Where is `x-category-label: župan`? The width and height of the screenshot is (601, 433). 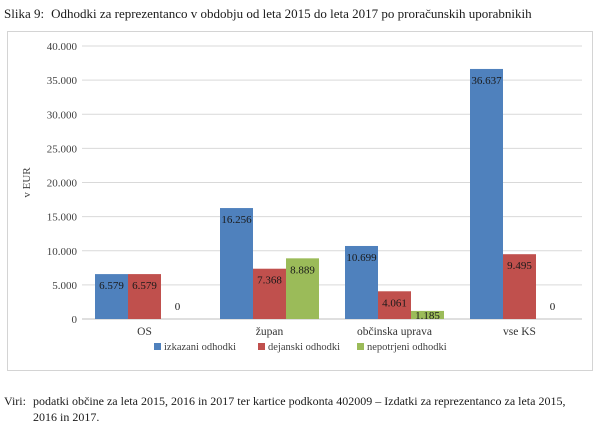 x-category-label: župan is located at coordinates (270, 332).